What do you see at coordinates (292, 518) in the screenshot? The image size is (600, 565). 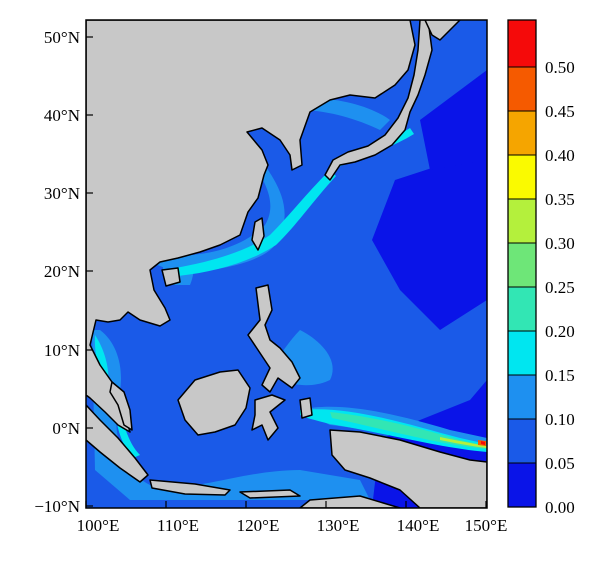 I see `longitude-axis: 100°E 110°E 120°E 130°E 140°E 150°E` at bounding box center [292, 518].